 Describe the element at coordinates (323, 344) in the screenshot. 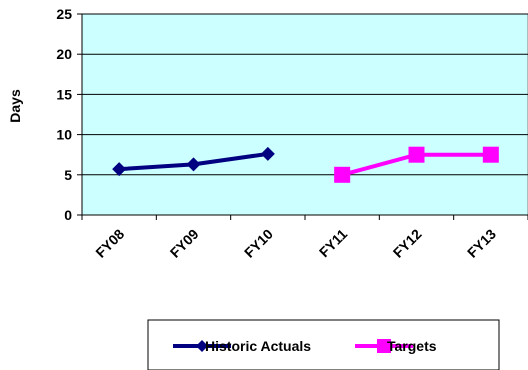

I see `legend: Historic Actuals Targets` at that location.